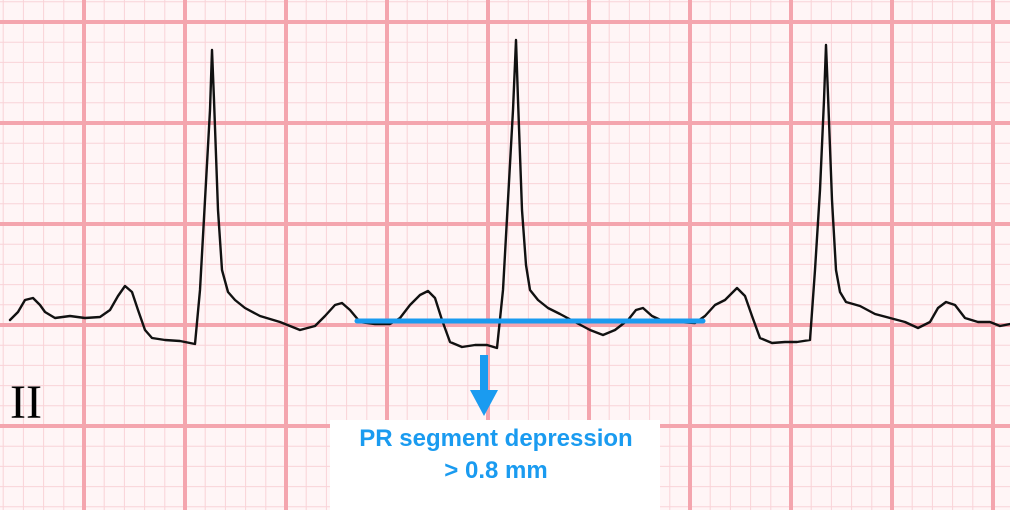  What do you see at coordinates (495, 470) in the screenshot?
I see `annotation-line-2: > 0.8 mm` at bounding box center [495, 470].